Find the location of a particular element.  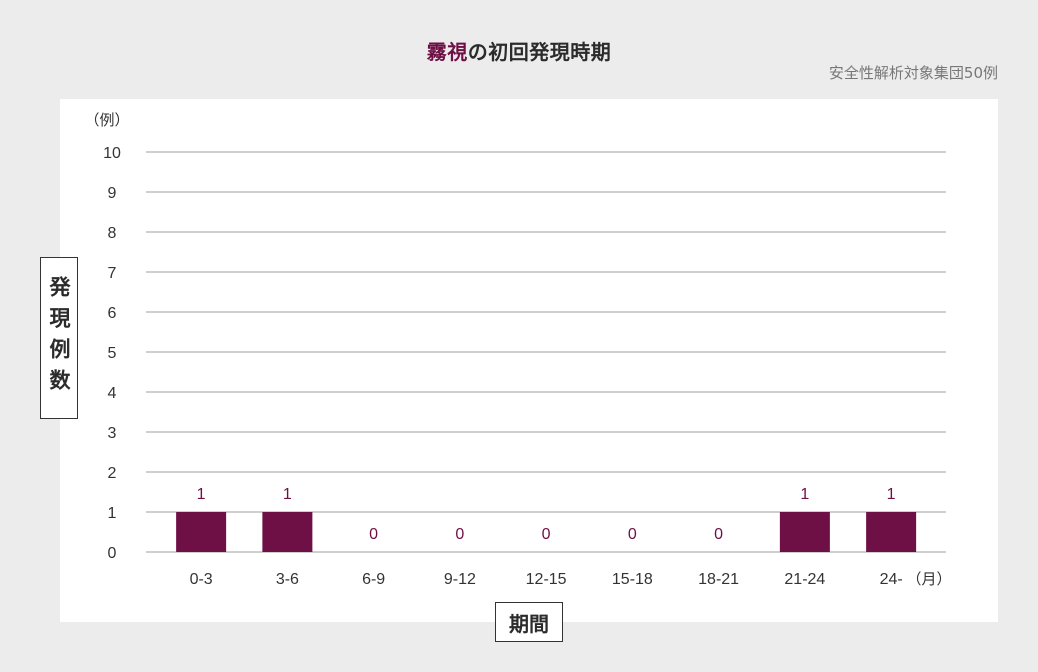

x-tick-label: 9-12 is located at coordinates (460, 579).